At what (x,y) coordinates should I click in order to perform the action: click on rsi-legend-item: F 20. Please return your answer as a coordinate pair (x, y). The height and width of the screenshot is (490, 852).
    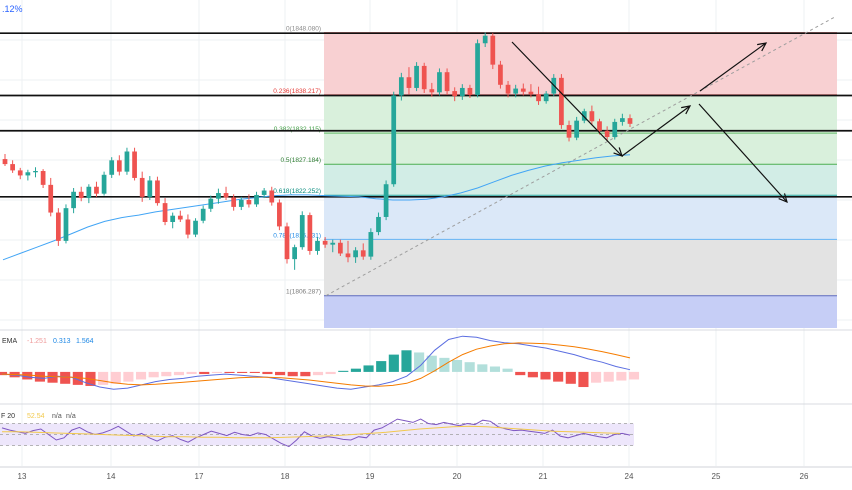
    Looking at the image, I should click on (8, 416).